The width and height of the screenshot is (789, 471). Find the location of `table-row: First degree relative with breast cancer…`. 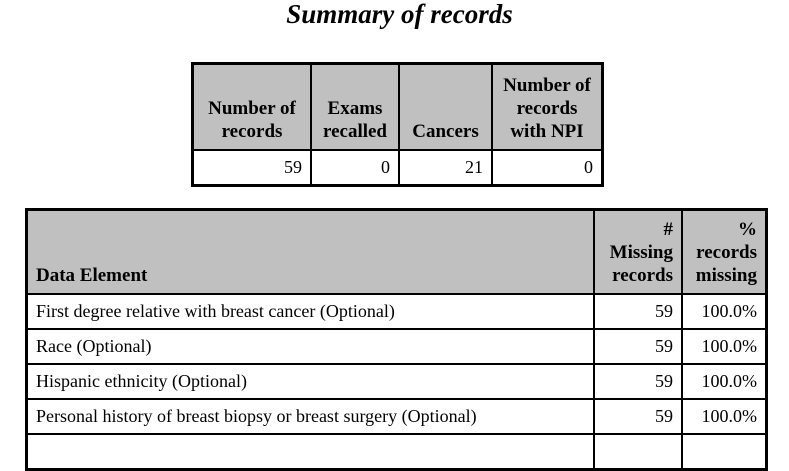

table-row: First degree relative with breast cancer… is located at coordinates (396, 311).